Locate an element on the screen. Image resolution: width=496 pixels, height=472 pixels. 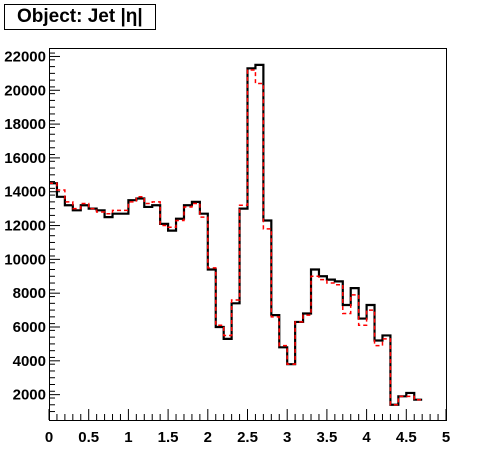
y-tick-label: 8000 is located at coordinates (29, 293).